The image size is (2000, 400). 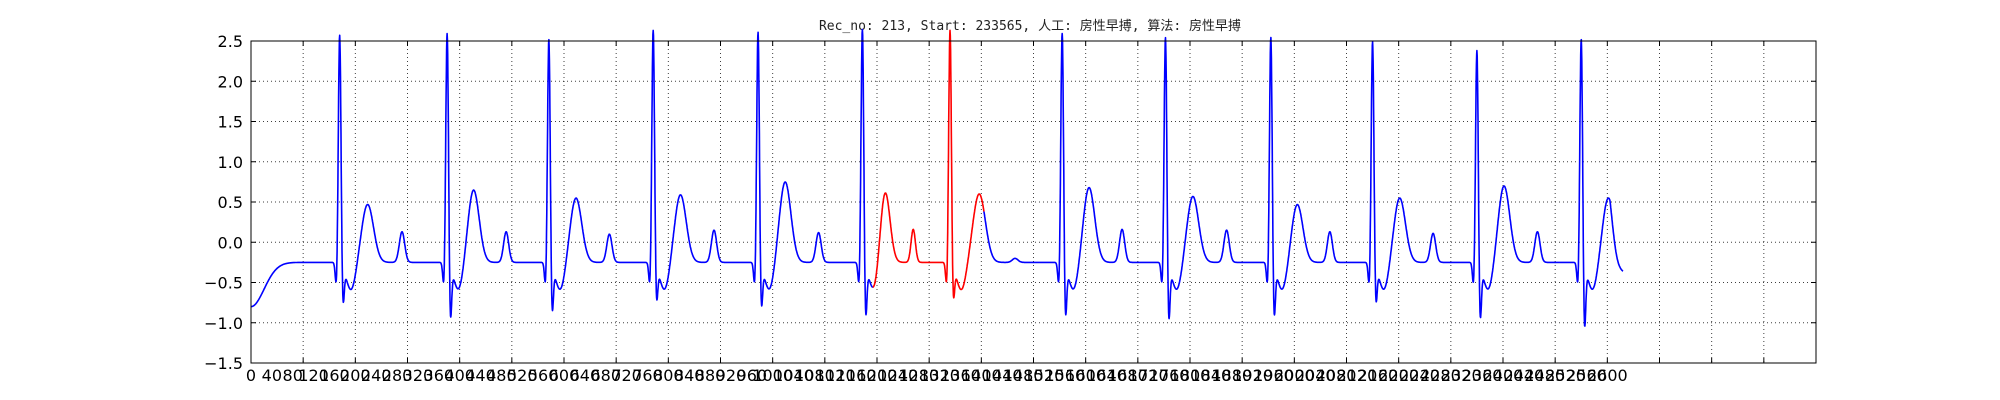 What do you see at coordinates (1044, 375) in the screenshot?
I see `x-tick-label: 1520` at bounding box center [1044, 375].